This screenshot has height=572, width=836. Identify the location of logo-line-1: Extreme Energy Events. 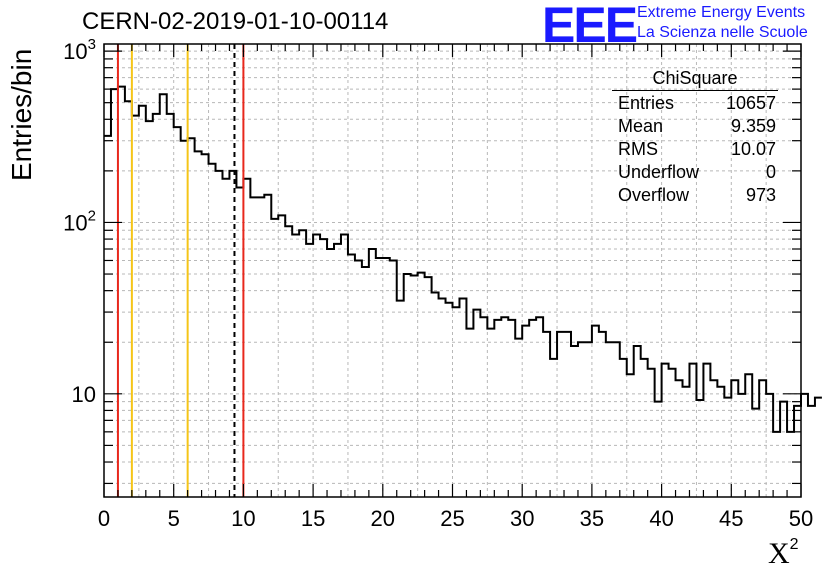
(721, 12).